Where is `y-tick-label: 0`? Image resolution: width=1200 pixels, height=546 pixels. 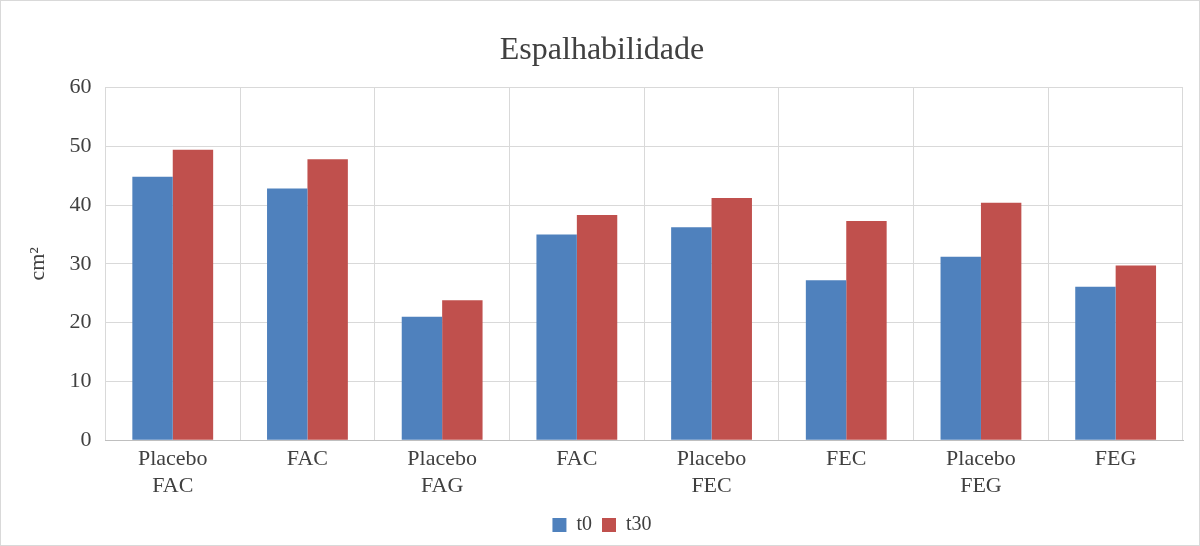 y-tick-label: 0 is located at coordinates (86, 438).